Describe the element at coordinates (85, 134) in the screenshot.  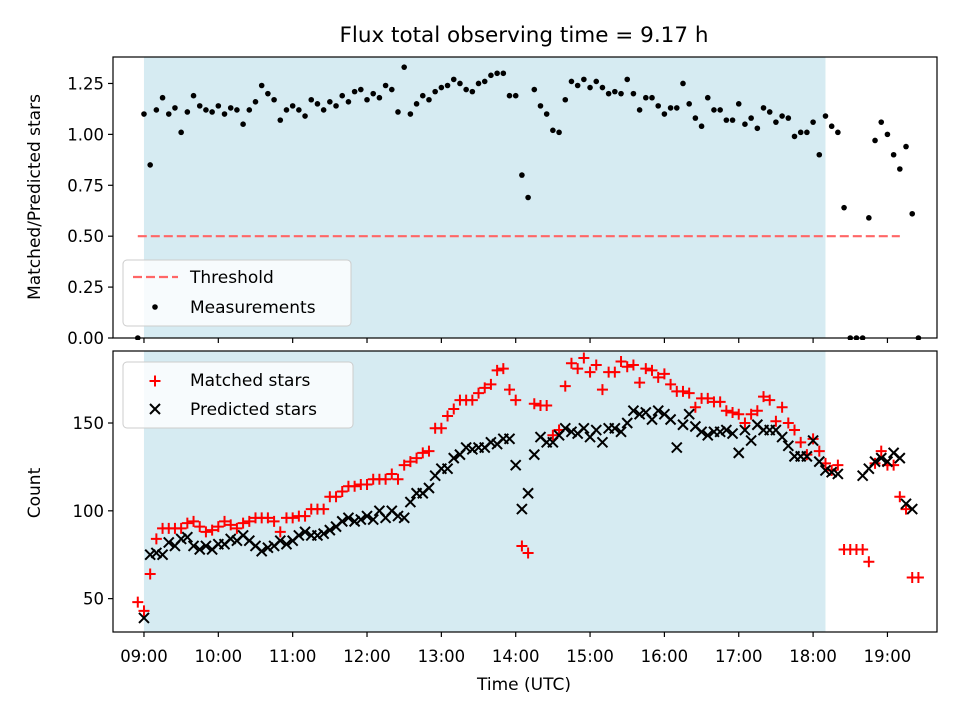
I see `top-y-tick-label: 1.00` at that location.